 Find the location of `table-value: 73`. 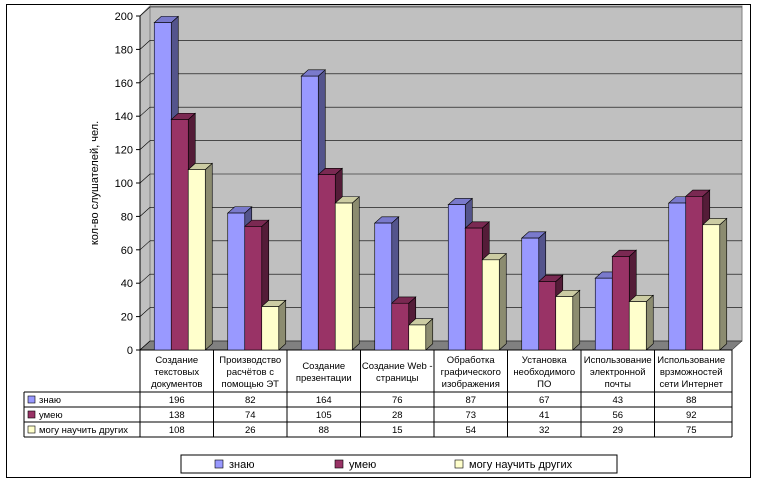

table-value: 73 is located at coordinates (470, 415).